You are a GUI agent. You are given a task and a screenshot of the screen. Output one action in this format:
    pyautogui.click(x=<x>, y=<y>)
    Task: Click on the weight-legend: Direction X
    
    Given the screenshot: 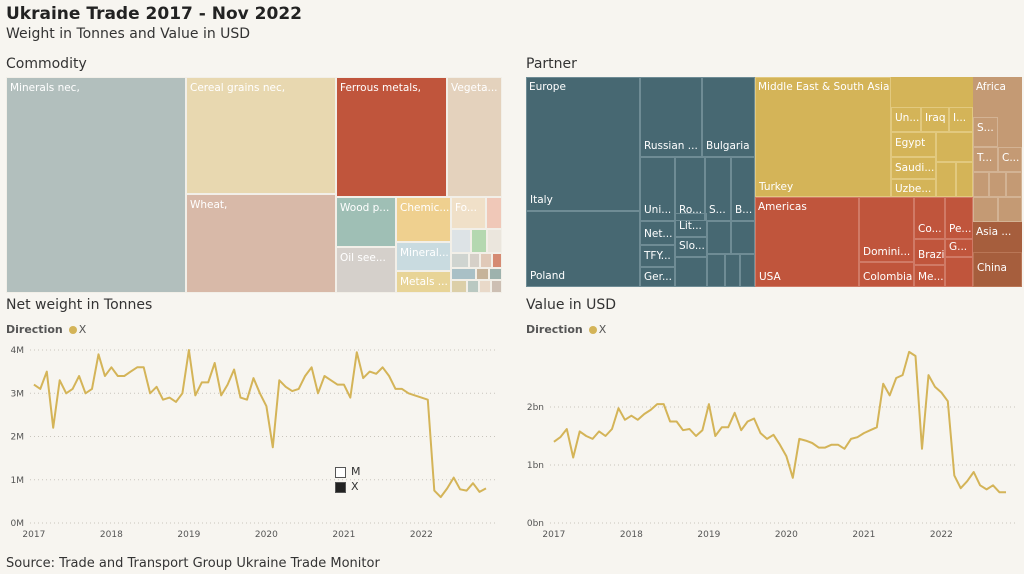 What is the action you would take?
    pyautogui.click(x=46, y=329)
    